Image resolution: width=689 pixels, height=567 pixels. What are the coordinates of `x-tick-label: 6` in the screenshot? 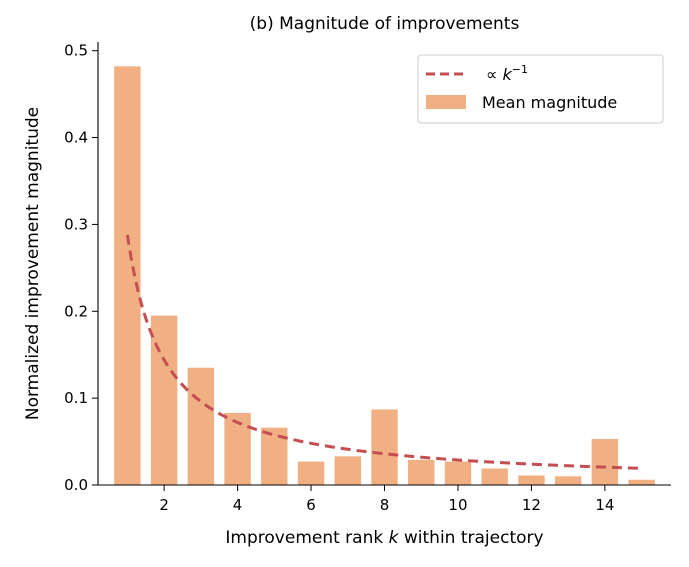 It's located at (311, 505).